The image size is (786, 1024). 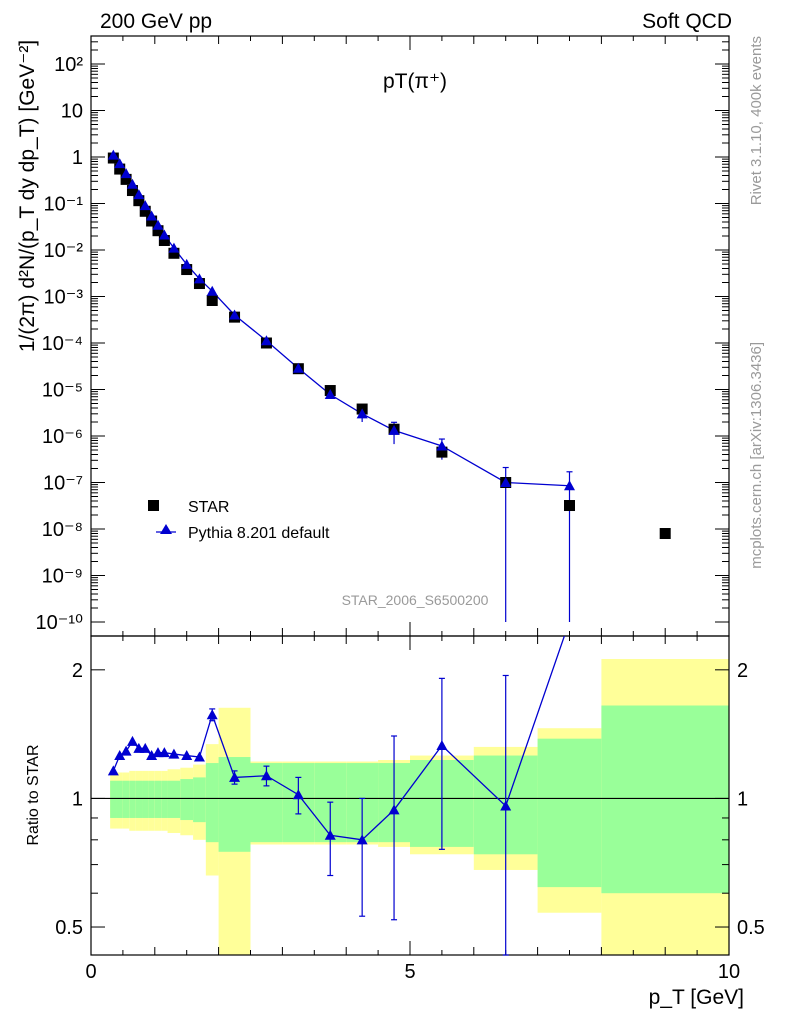 What do you see at coordinates (729, 972) in the screenshot?
I see `x-tick-label: 10` at bounding box center [729, 972].